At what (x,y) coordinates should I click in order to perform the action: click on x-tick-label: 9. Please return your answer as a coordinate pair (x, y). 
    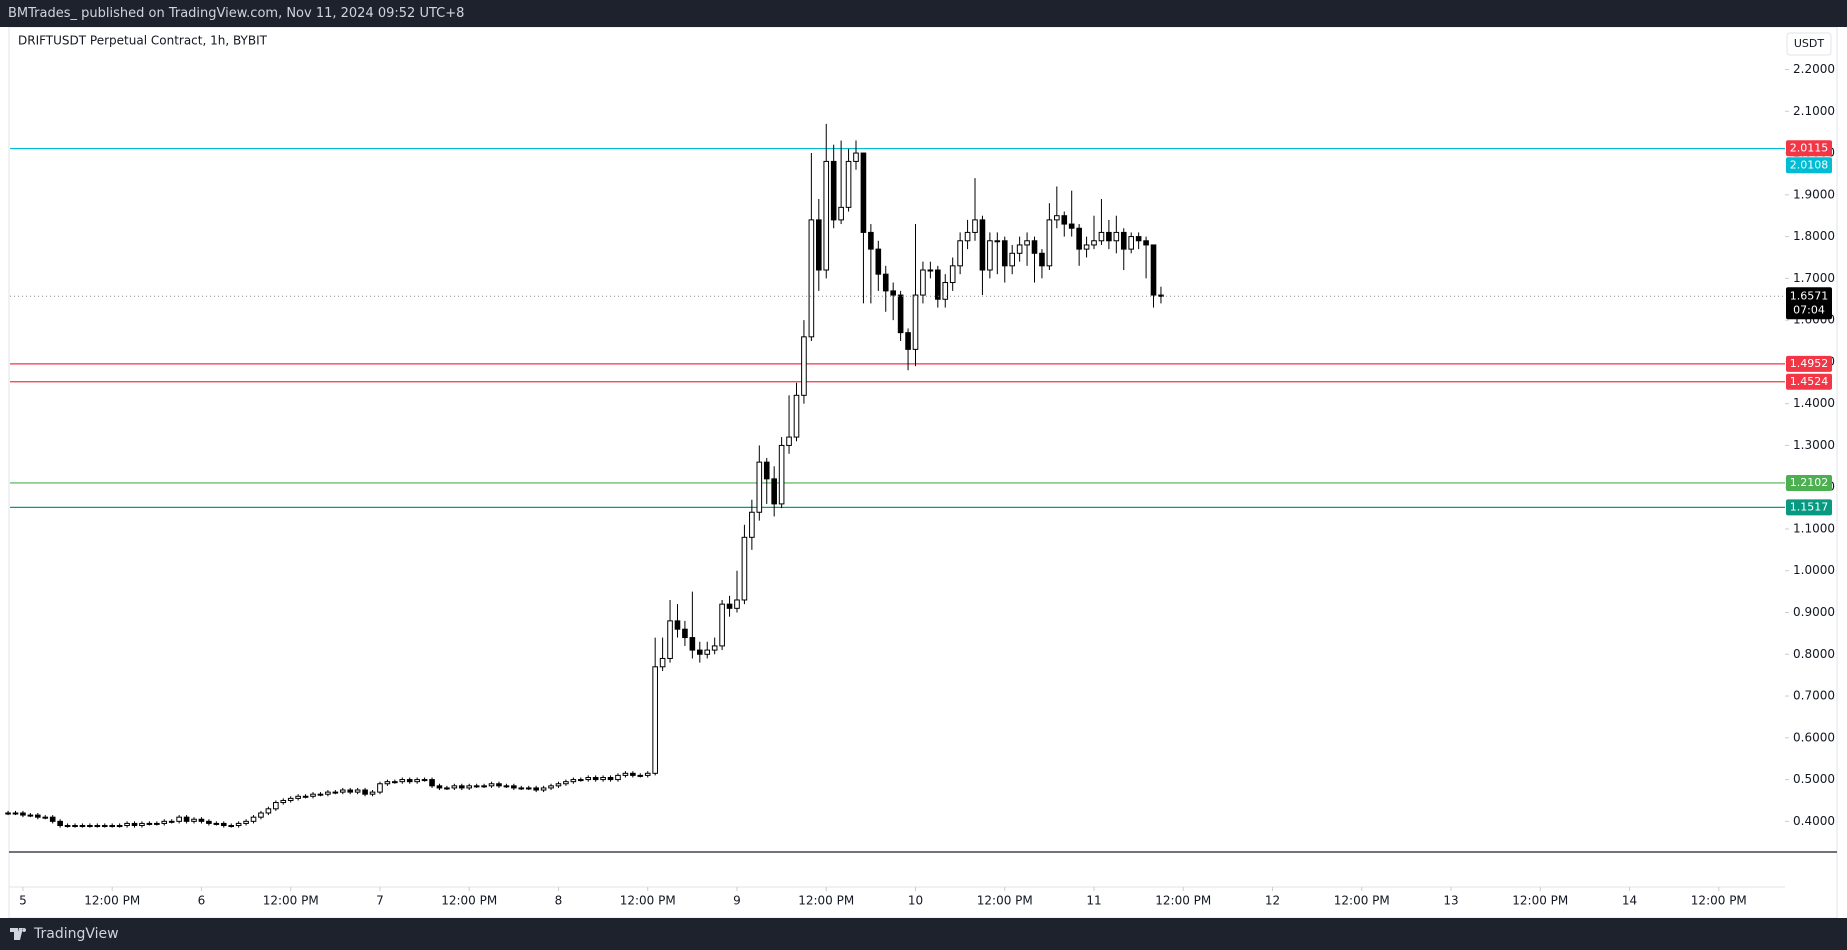
    Looking at the image, I should click on (737, 901).